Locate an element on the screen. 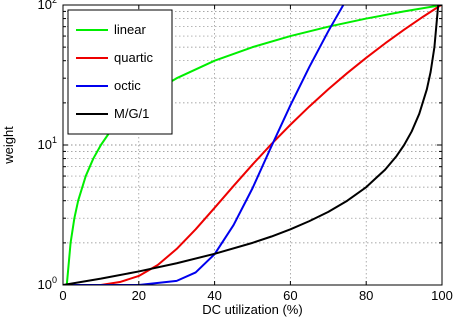  legend-label: octic is located at coordinates (127, 85).